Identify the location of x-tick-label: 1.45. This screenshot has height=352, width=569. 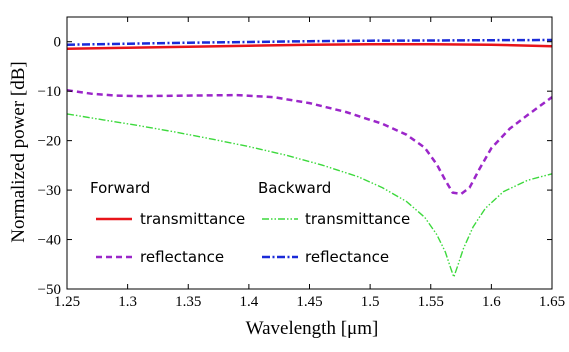
(309, 302).